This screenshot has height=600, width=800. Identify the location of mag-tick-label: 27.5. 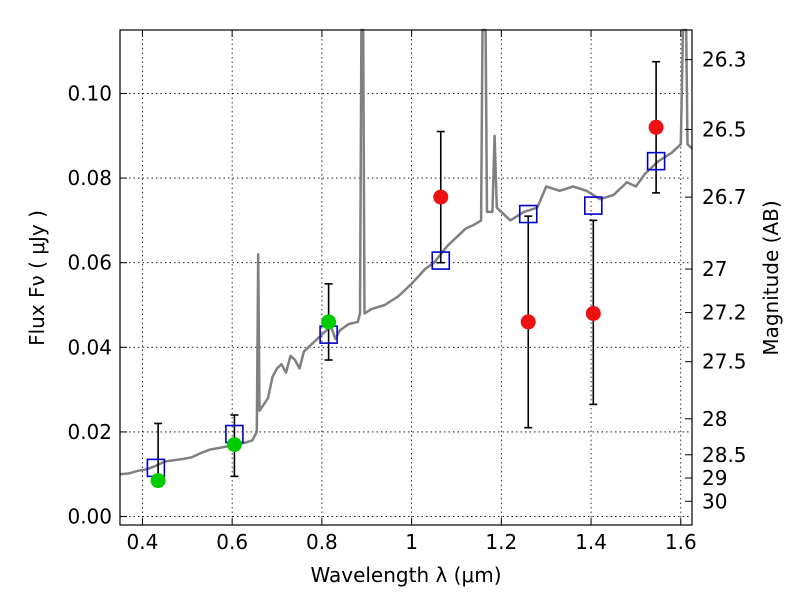
(724, 362).